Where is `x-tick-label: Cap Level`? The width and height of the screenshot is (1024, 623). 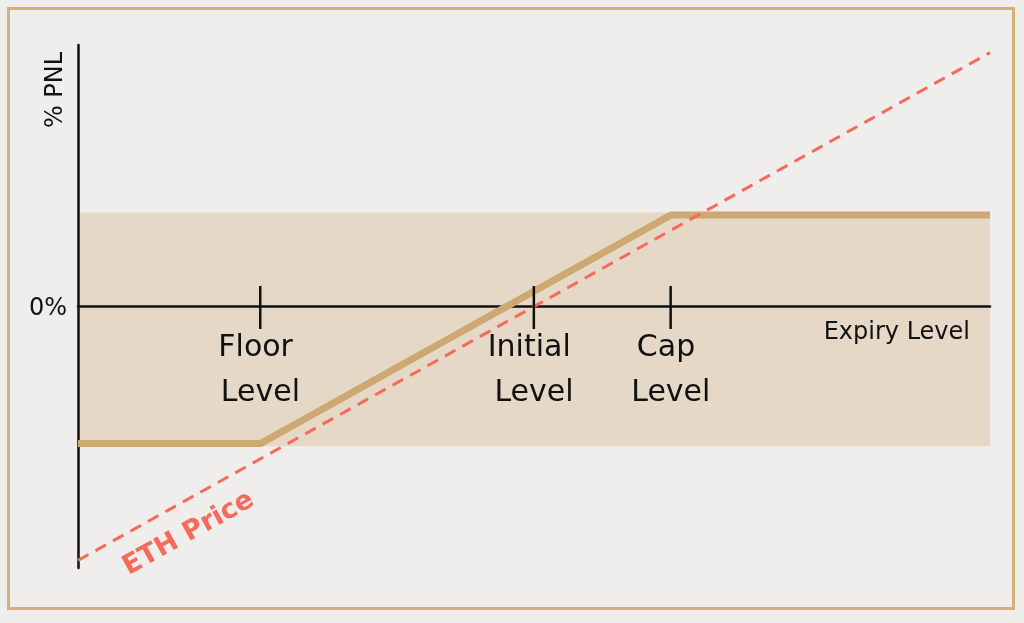 x-tick-label: Cap Level is located at coordinates (671, 367).